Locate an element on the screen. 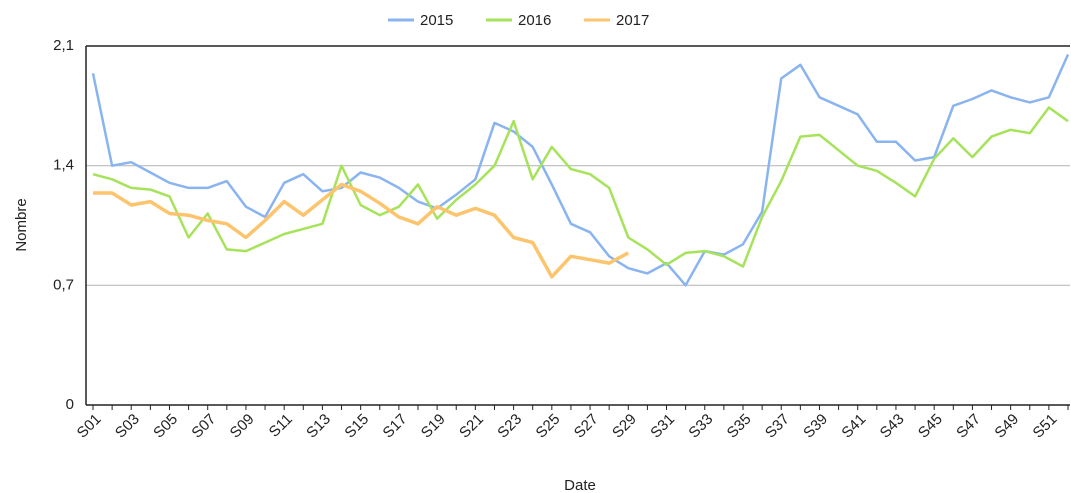 This screenshot has width=1071, height=493. y-tick-label: 0,7 is located at coordinates (63, 284).